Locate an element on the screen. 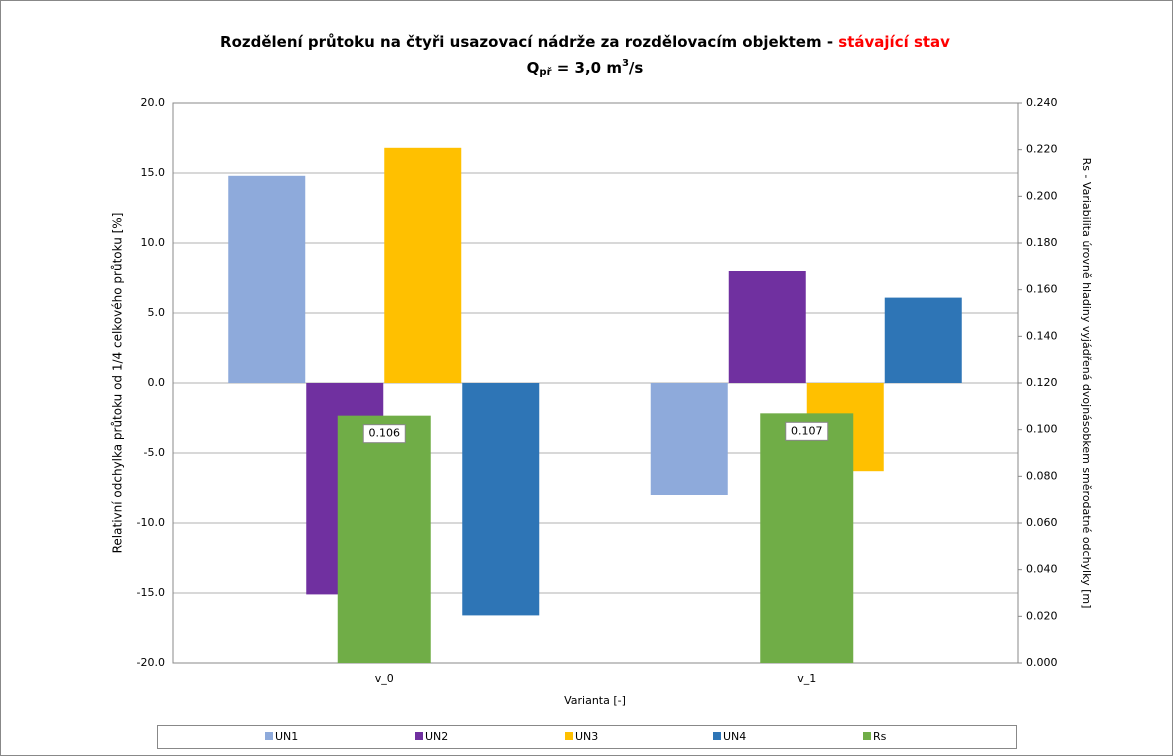  x-tick-label: v_0 is located at coordinates (384, 678).